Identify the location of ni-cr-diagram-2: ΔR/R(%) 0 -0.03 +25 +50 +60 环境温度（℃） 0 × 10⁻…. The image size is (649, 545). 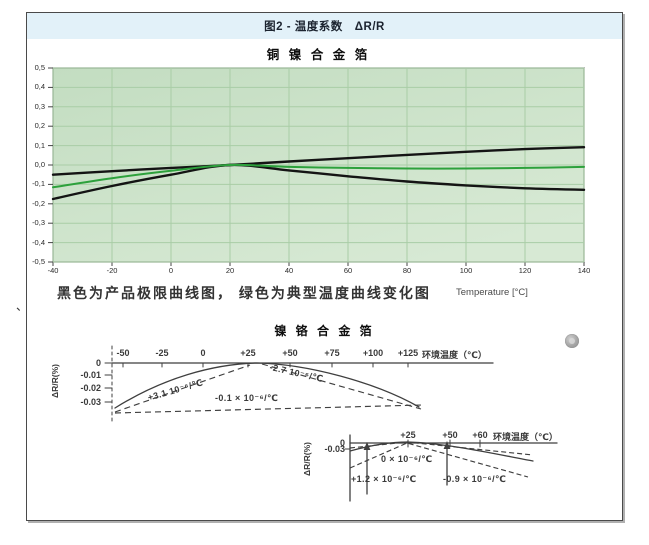
(462, 470).